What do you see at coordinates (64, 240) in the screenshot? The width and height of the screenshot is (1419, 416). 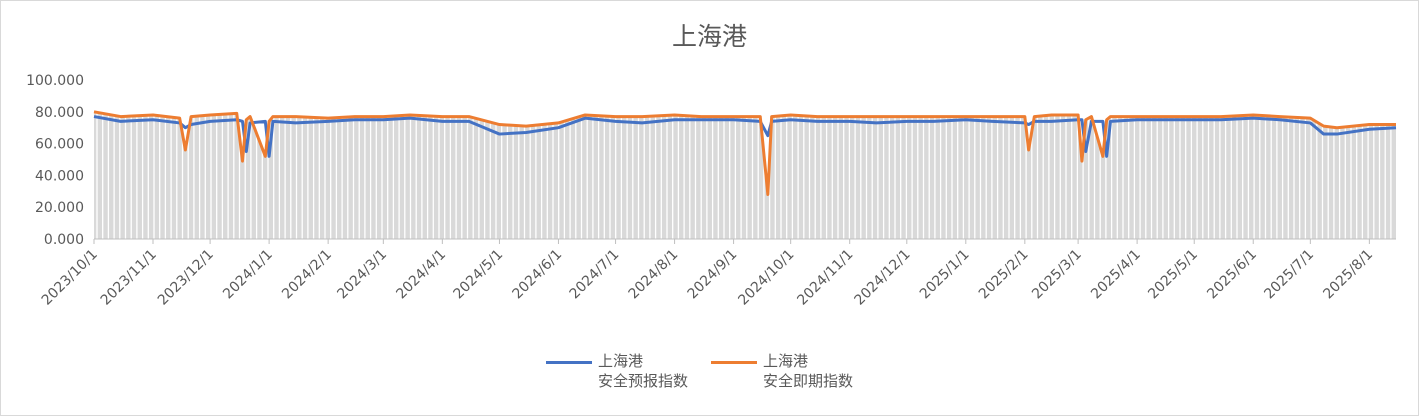 I see `y-tick-label: 0.000` at bounding box center [64, 240].